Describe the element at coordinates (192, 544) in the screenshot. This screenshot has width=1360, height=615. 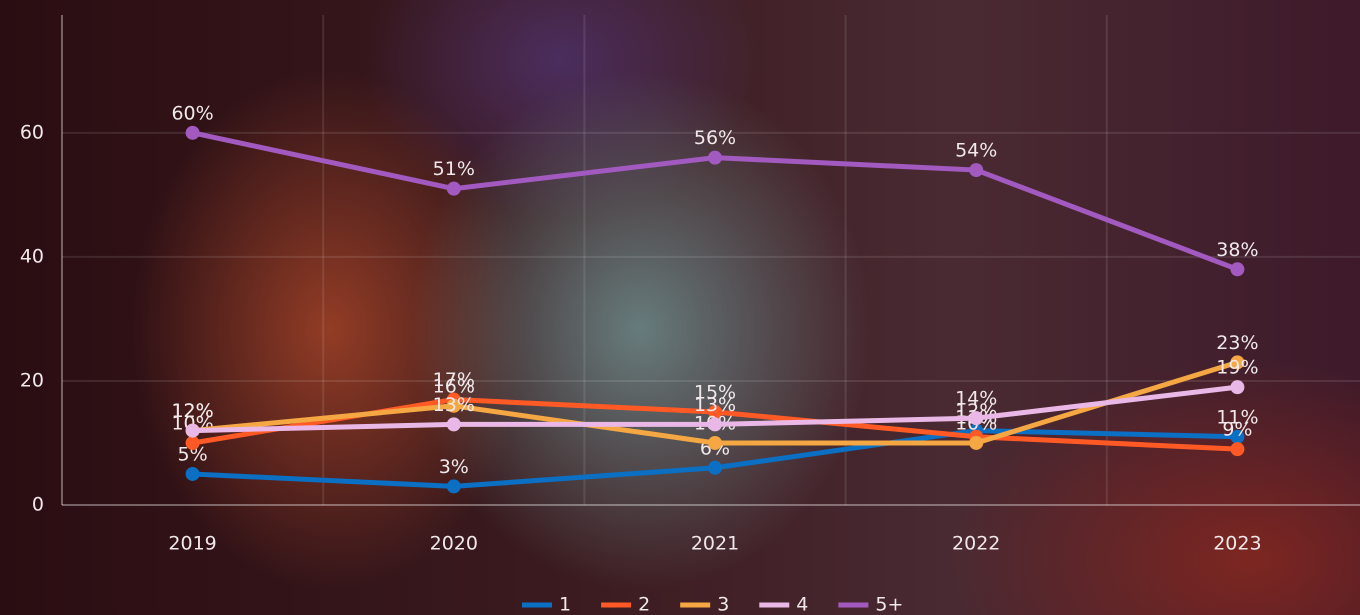
I see `x-tick-label: 2019` at that location.